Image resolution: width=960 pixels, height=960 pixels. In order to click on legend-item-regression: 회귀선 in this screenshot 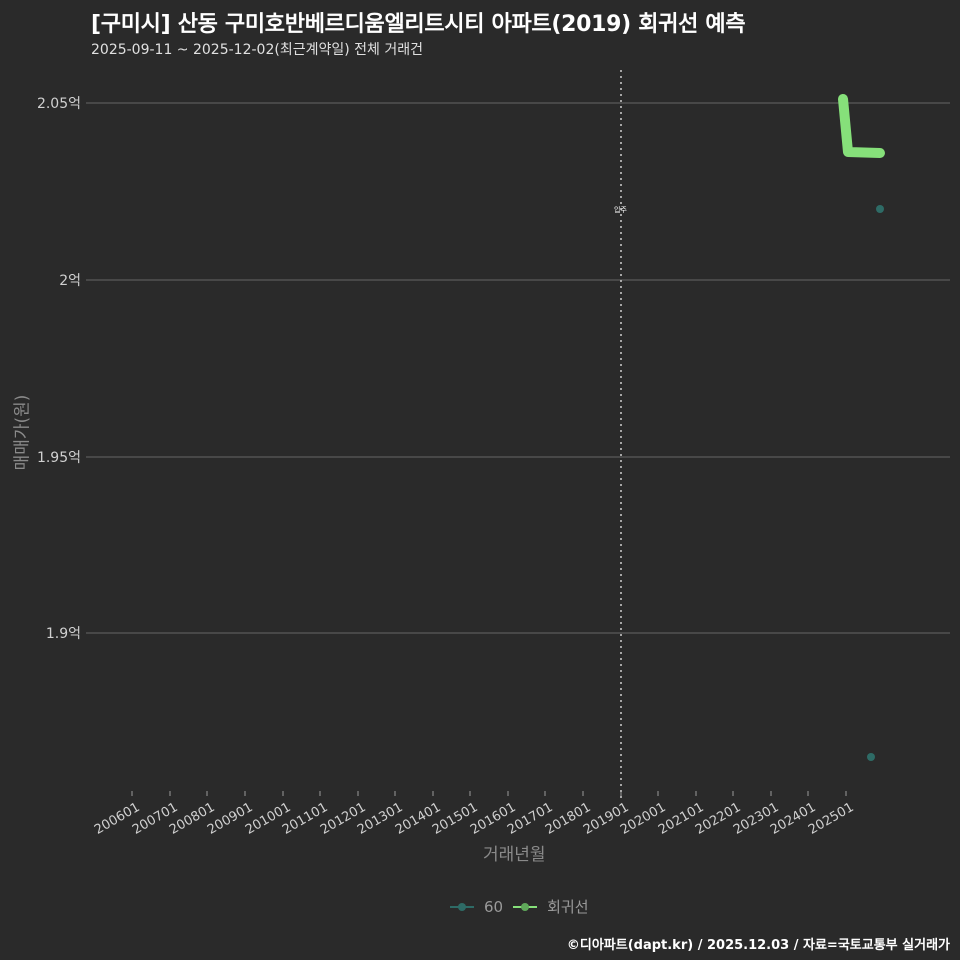, I will do `click(551, 906)`.